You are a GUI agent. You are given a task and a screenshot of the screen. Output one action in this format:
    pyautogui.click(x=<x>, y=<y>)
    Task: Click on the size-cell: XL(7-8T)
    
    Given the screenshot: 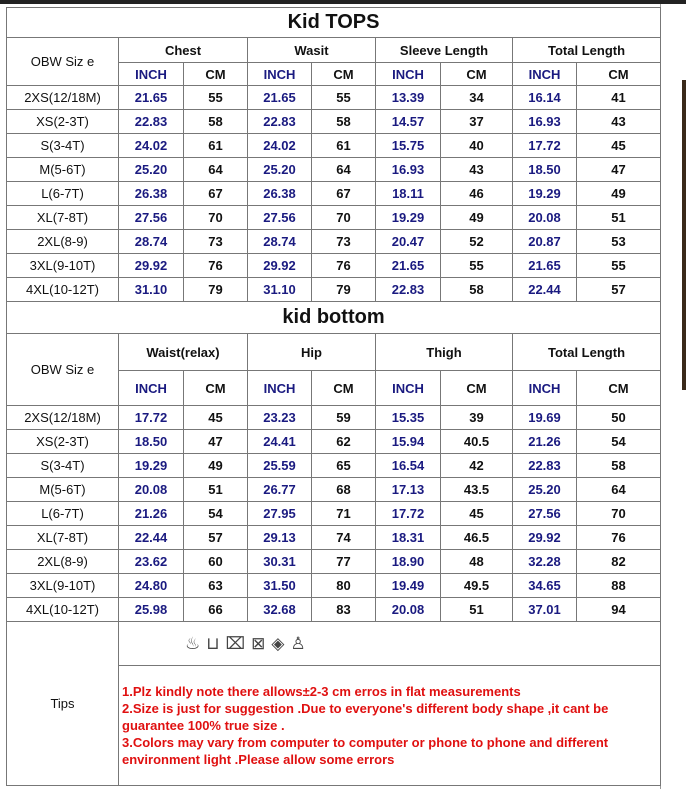 What is the action you would take?
    pyautogui.click(x=62, y=217)
    